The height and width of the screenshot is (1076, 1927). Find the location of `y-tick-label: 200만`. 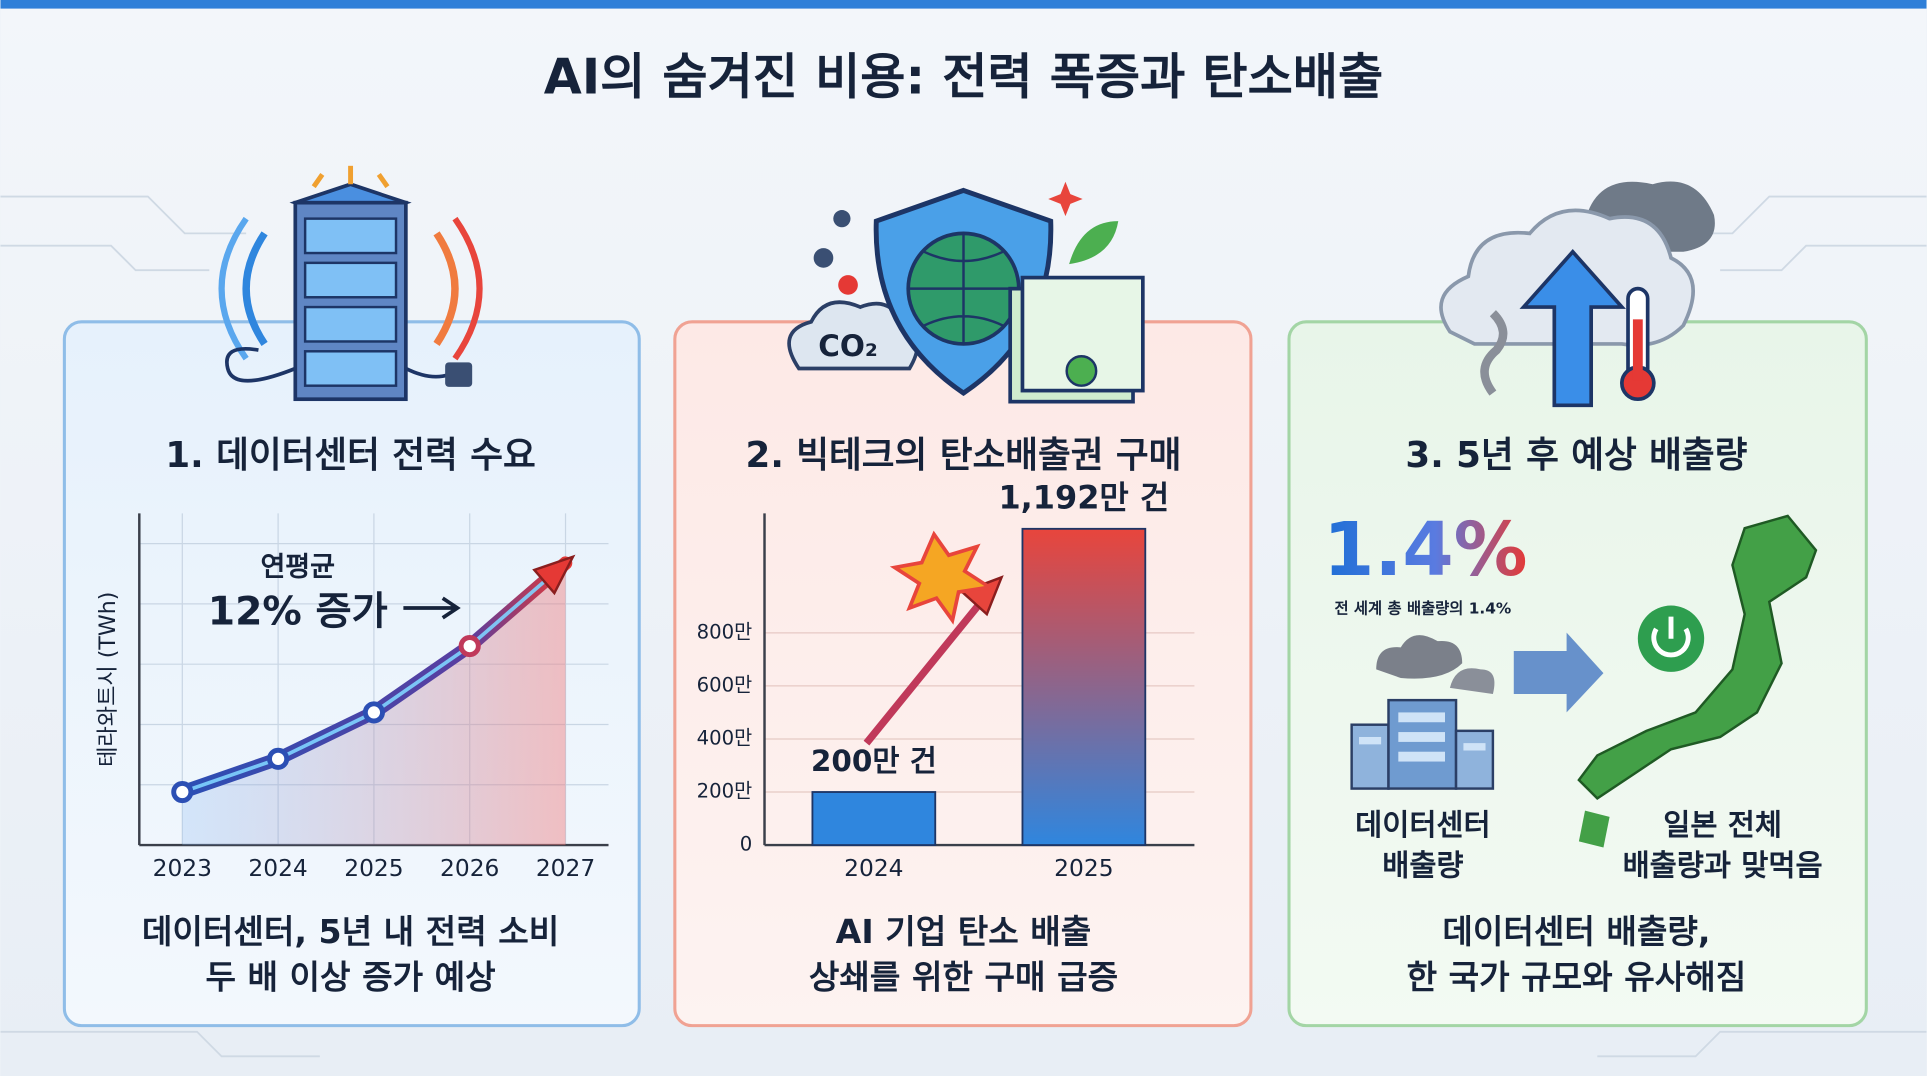

y-tick-label: 200만 is located at coordinates (725, 791).